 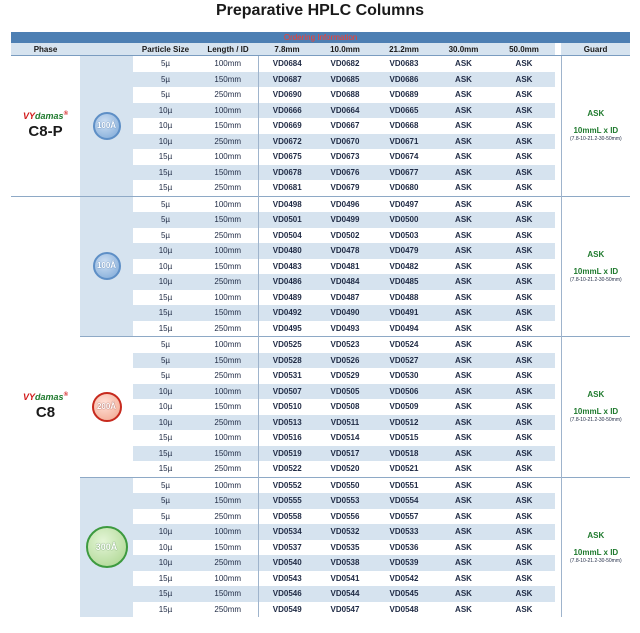 I want to click on phase-name: C8-P, so click(x=45, y=132).